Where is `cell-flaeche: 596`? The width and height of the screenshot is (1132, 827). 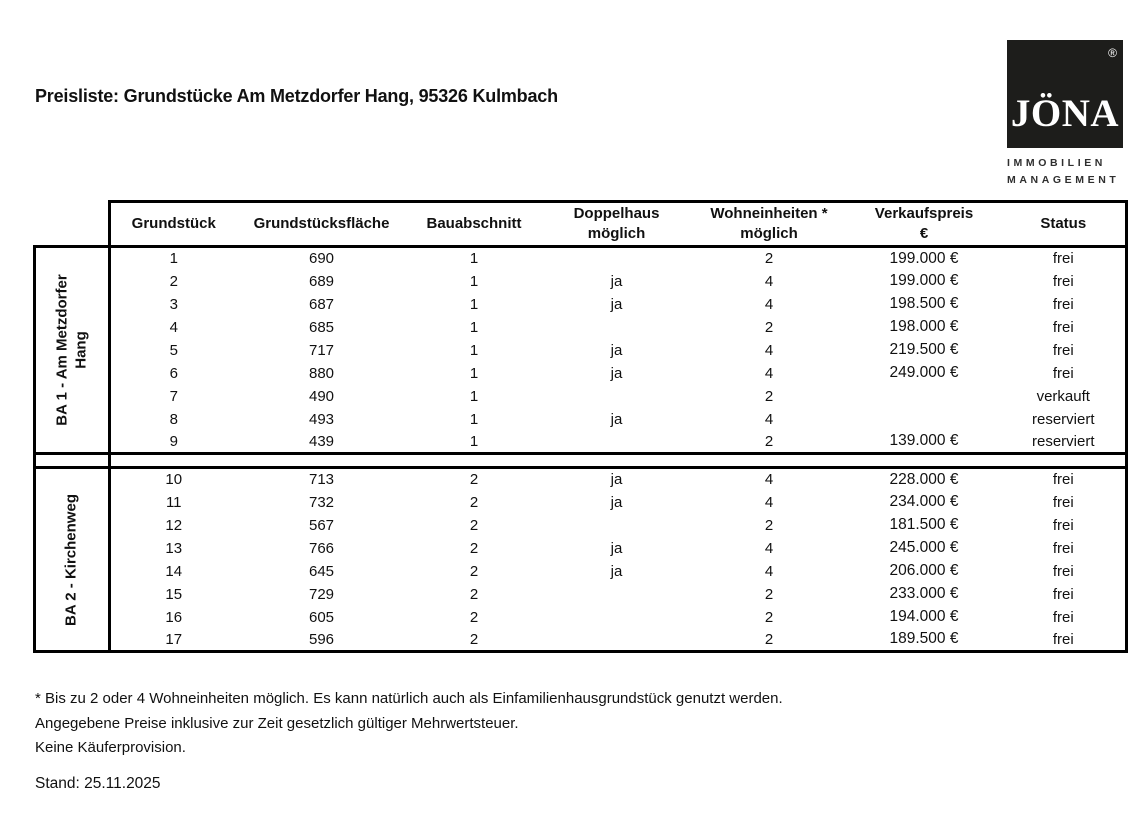 cell-flaeche: 596 is located at coordinates (321, 640).